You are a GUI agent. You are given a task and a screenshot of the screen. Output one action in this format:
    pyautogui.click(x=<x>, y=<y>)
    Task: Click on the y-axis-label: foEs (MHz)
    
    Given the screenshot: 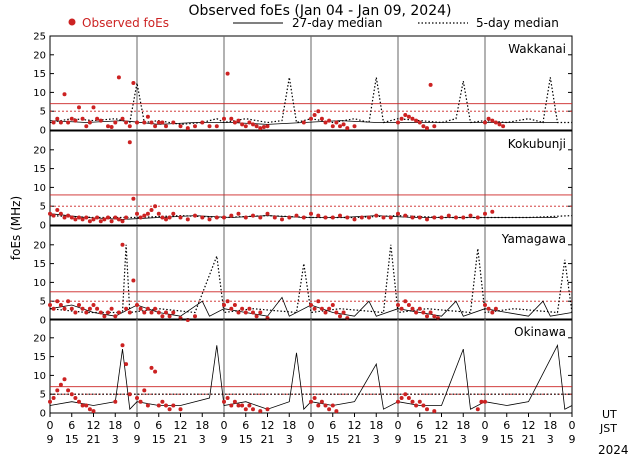 What is the action you would take?
    pyautogui.click(x=16, y=228)
    